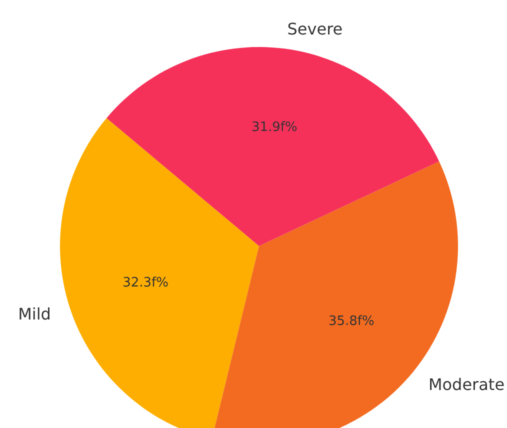  I want to click on data-label: 35.8f%, so click(351, 322).